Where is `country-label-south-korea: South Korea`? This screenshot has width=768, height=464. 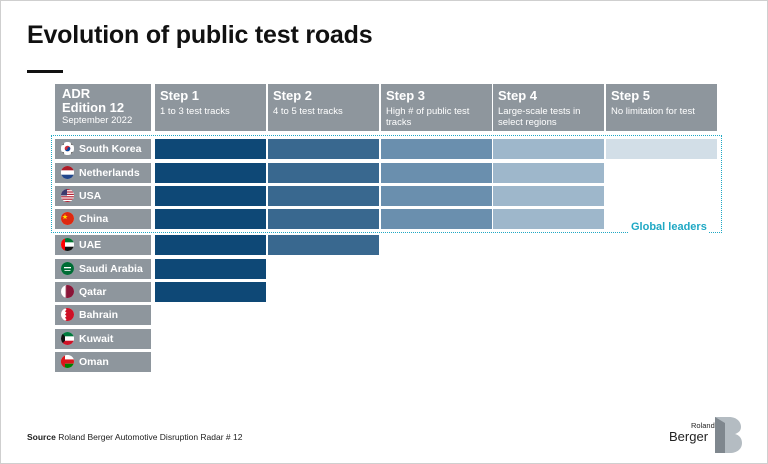 country-label-south-korea: South Korea is located at coordinates (103, 149).